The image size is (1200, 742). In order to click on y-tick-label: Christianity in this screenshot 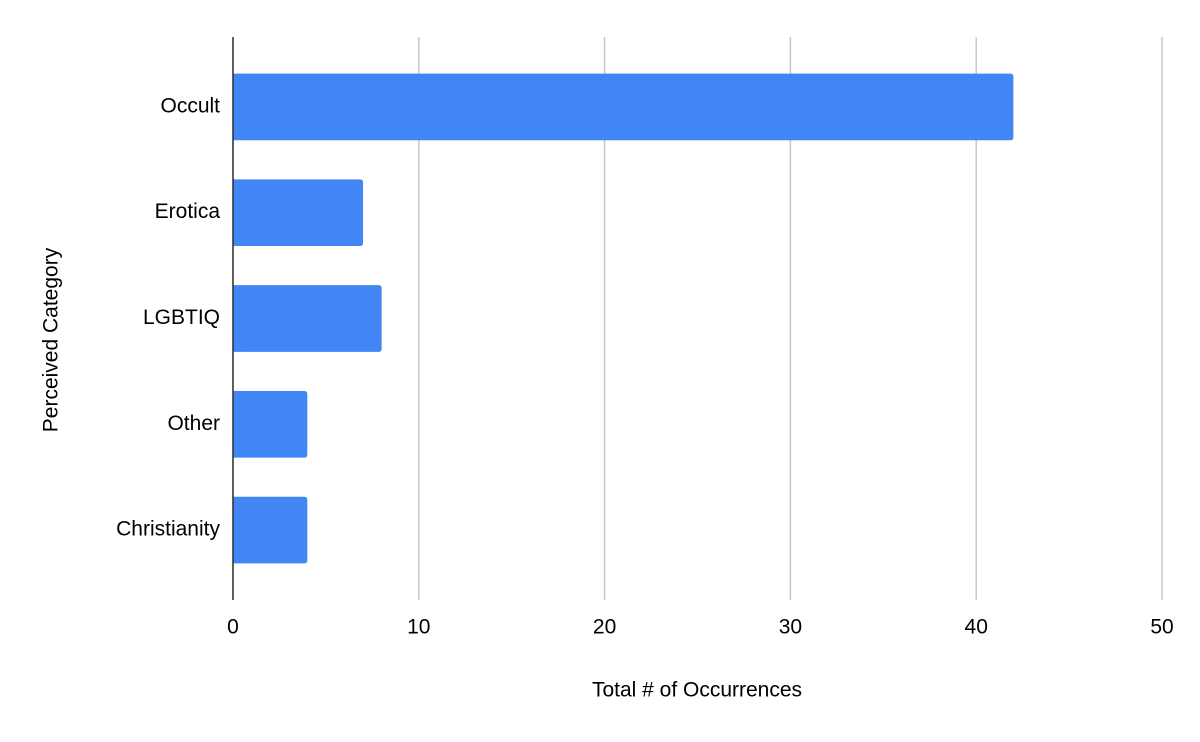, I will do `click(168, 529)`.